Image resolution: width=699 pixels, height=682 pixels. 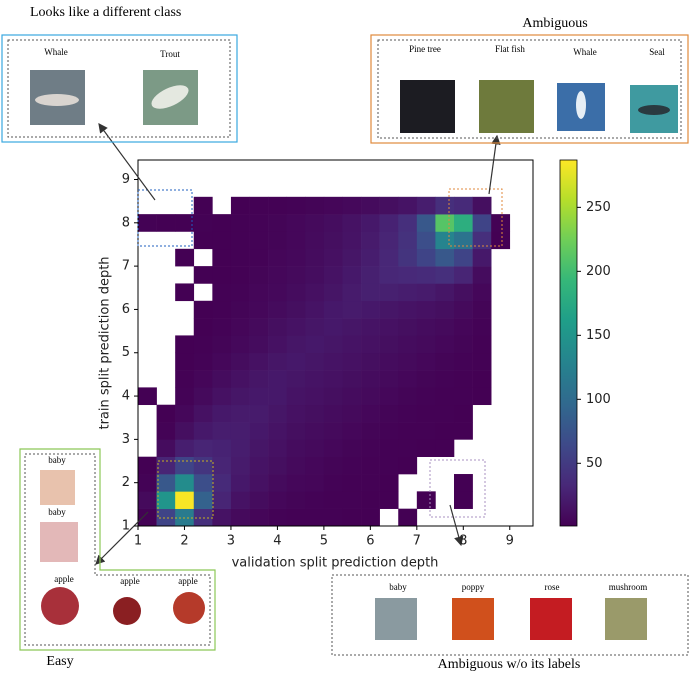 I want to click on image-label: apple, so click(x=188, y=581).